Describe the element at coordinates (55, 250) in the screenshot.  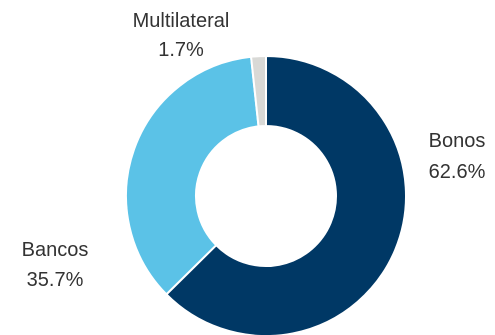
I see `slice-label-bancos: Bancos` at that location.